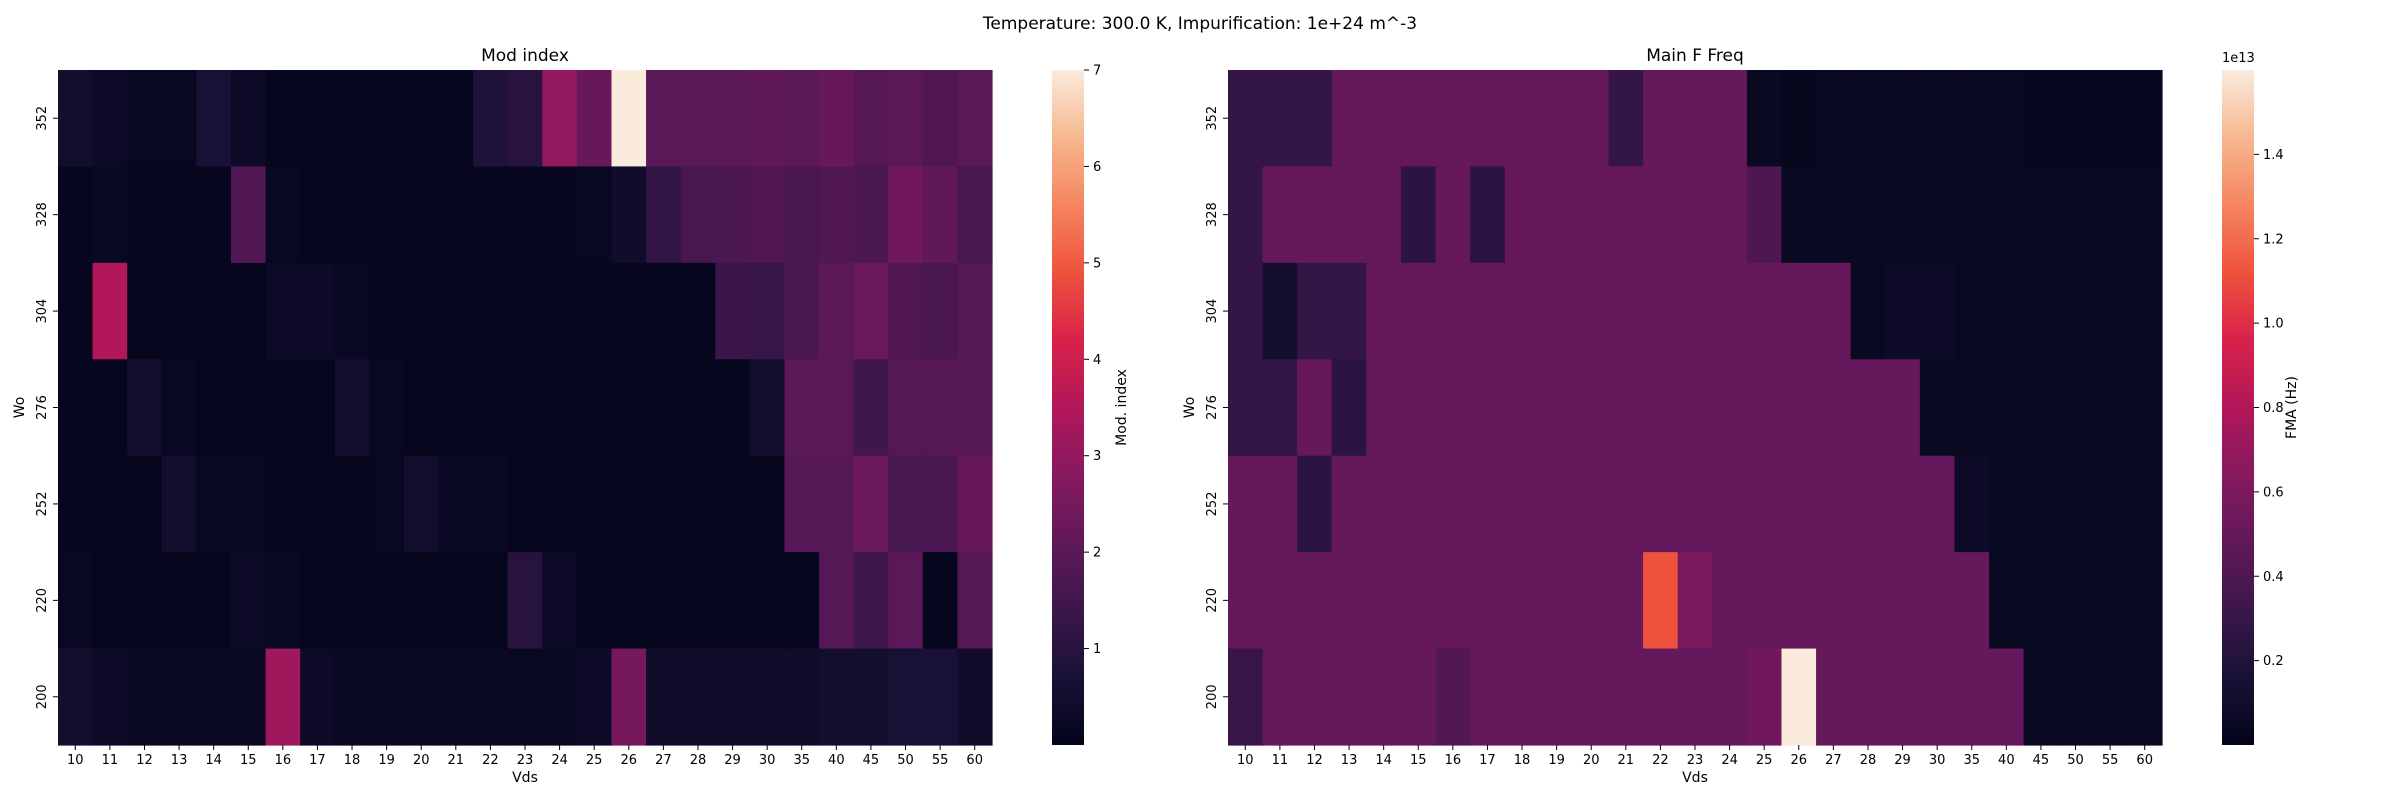 This screenshot has width=2400, height=800. What do you see at coordinates (2273, 492) in the screenshot?
I see `colorbar-tick-label: 0.6` at bounding box center [2273, 492].